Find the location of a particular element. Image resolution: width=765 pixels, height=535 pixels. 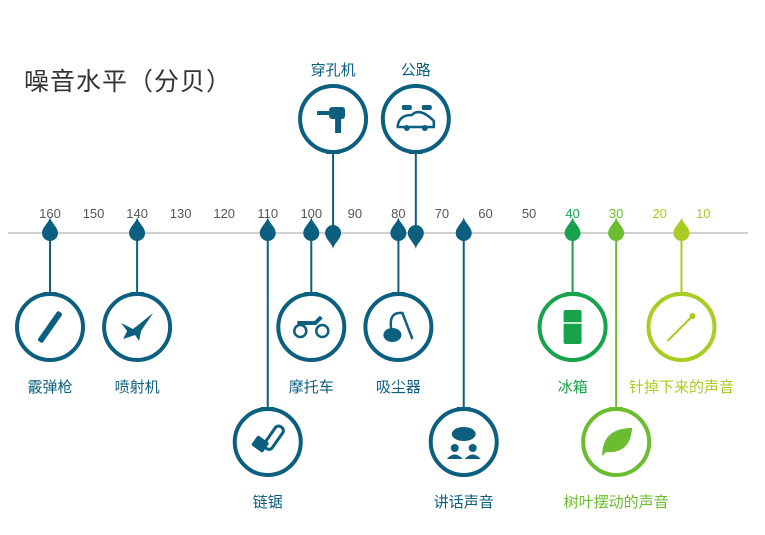

pin-cars: 公路 is located at coordinates (415, 155).